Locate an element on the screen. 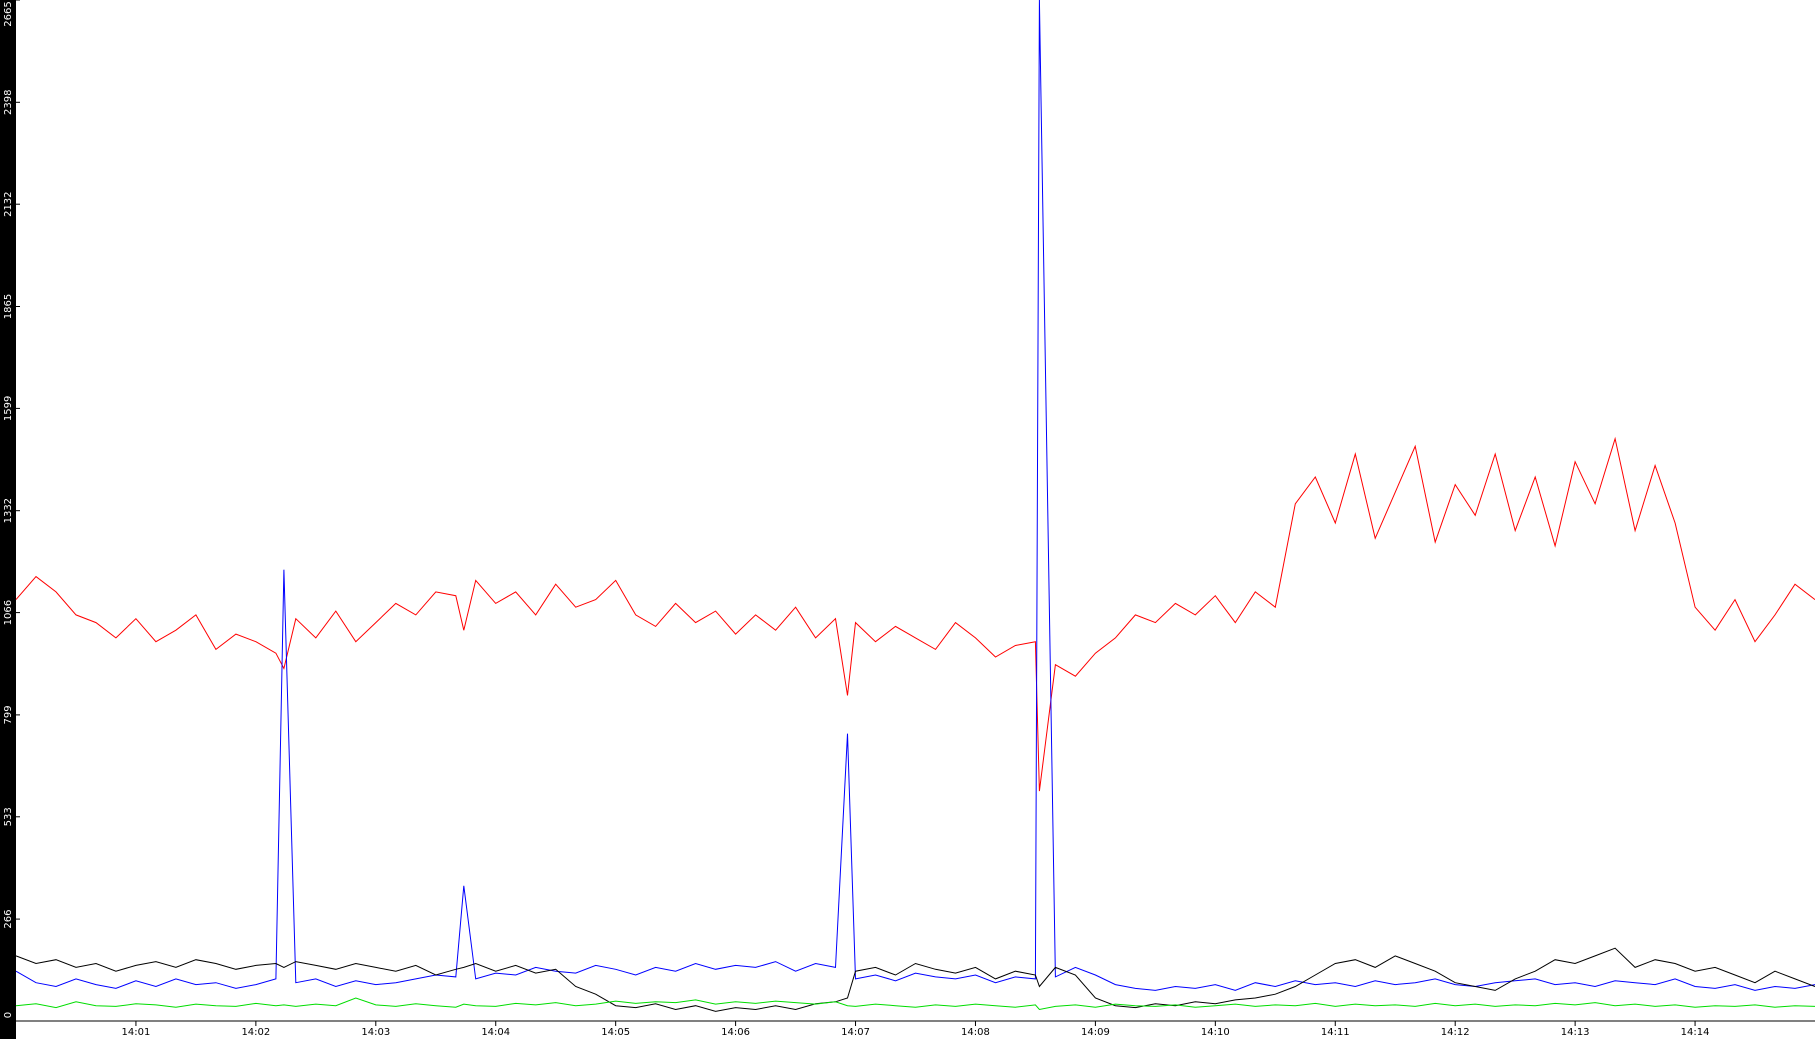  y-tick-label: 1599 is located at coordinates (8, 408).